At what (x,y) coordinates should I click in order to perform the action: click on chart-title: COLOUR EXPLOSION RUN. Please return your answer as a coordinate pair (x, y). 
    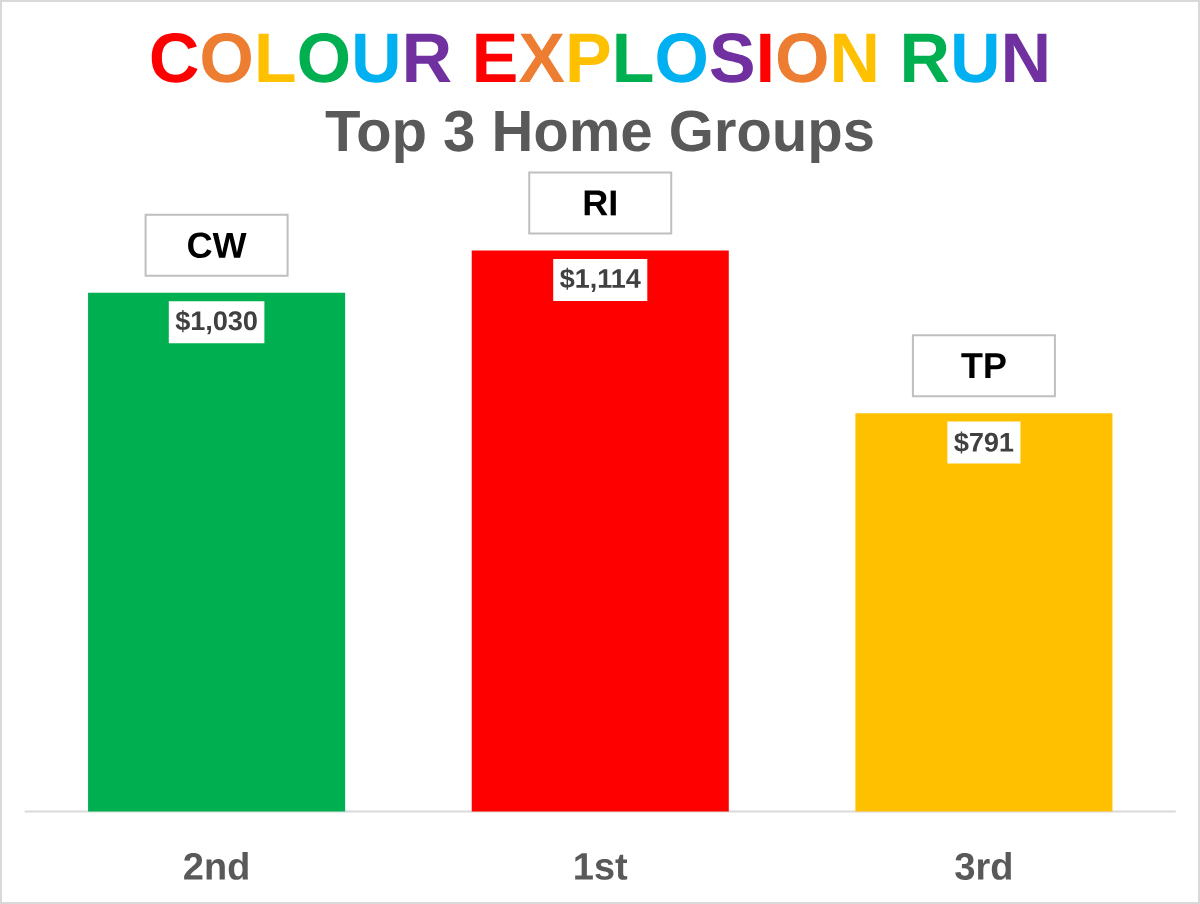
    Looking at the image, I should click on (599, 58).